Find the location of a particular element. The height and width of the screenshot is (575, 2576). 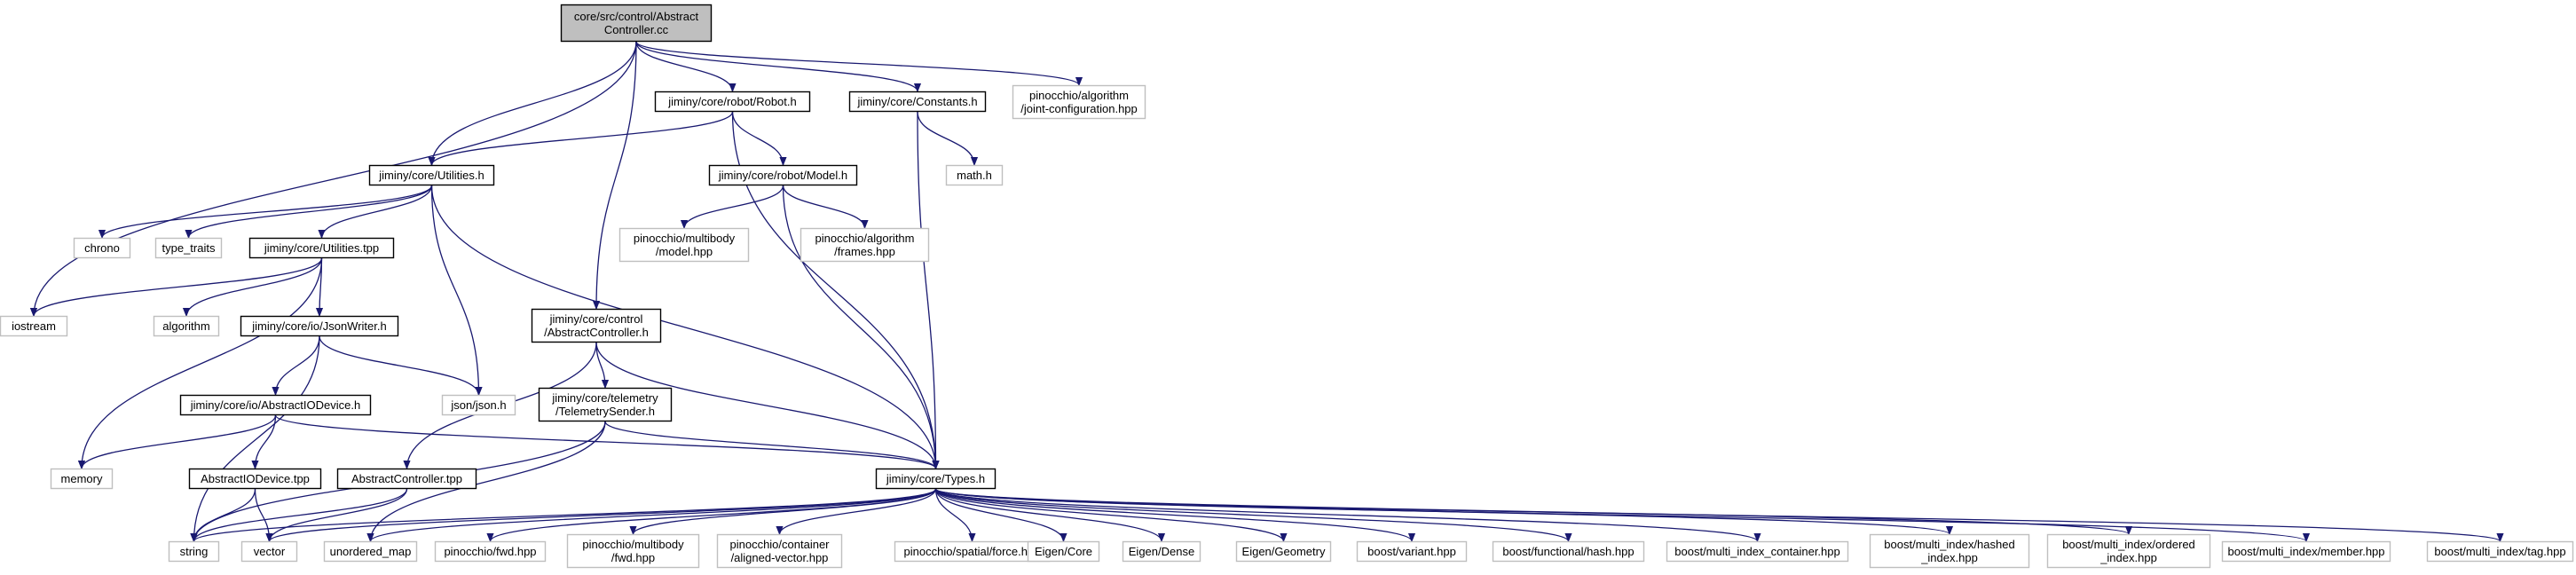

edge-types-to-vector is located at coordinates (603, 515).